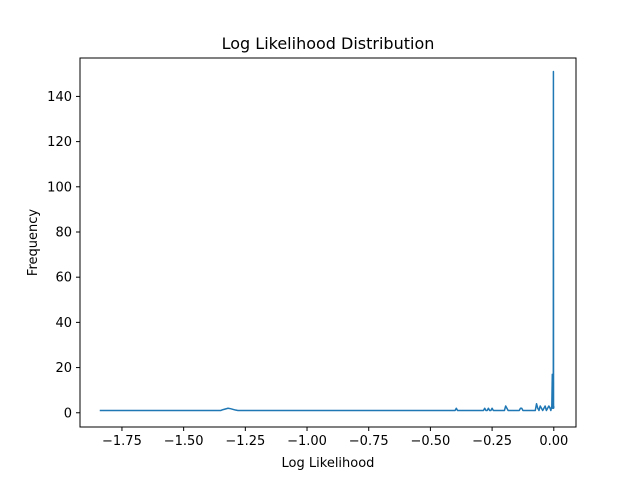 The image size is (640, 480). What do you see at coordinates (553, 441) in the screenshot?
I see `x-tick-label: 0.00` at bounding box center [553, 441].